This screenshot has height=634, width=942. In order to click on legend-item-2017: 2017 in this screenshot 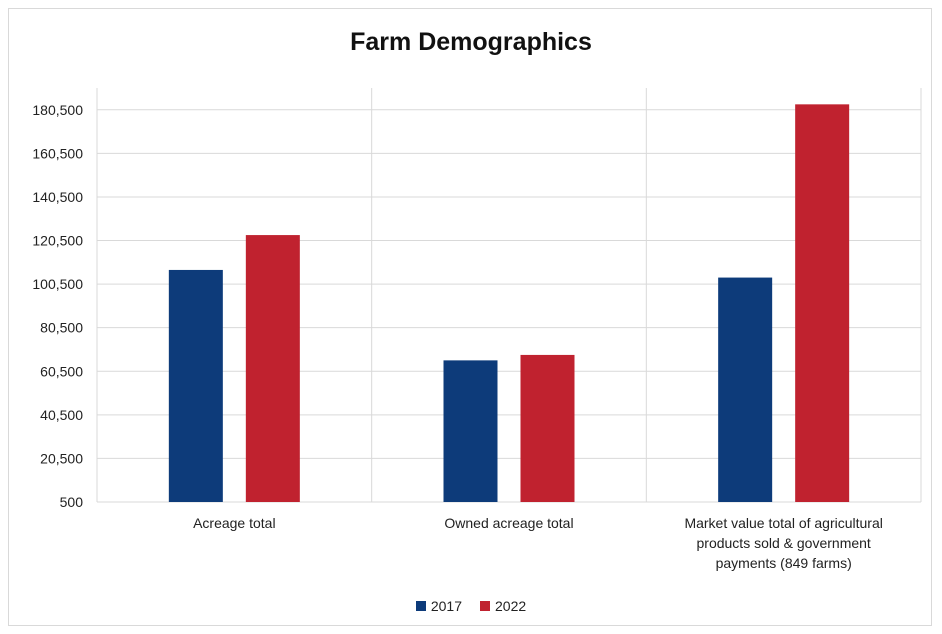, I will do `click(438, 606)`.